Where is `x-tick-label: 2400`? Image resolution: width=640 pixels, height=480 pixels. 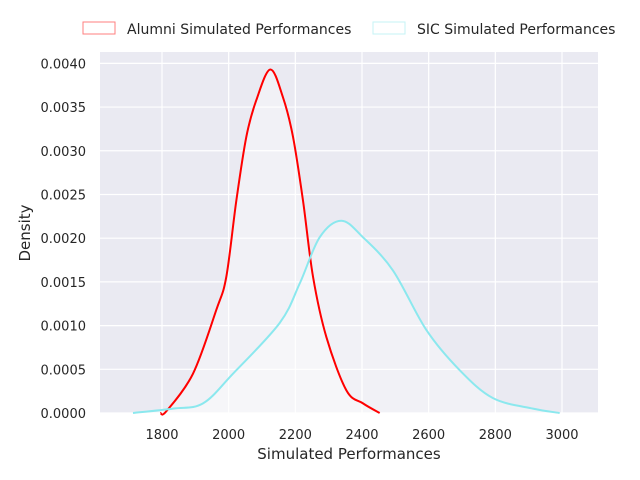
x-tick-label: 2400 is located at coordinates (361, 435).